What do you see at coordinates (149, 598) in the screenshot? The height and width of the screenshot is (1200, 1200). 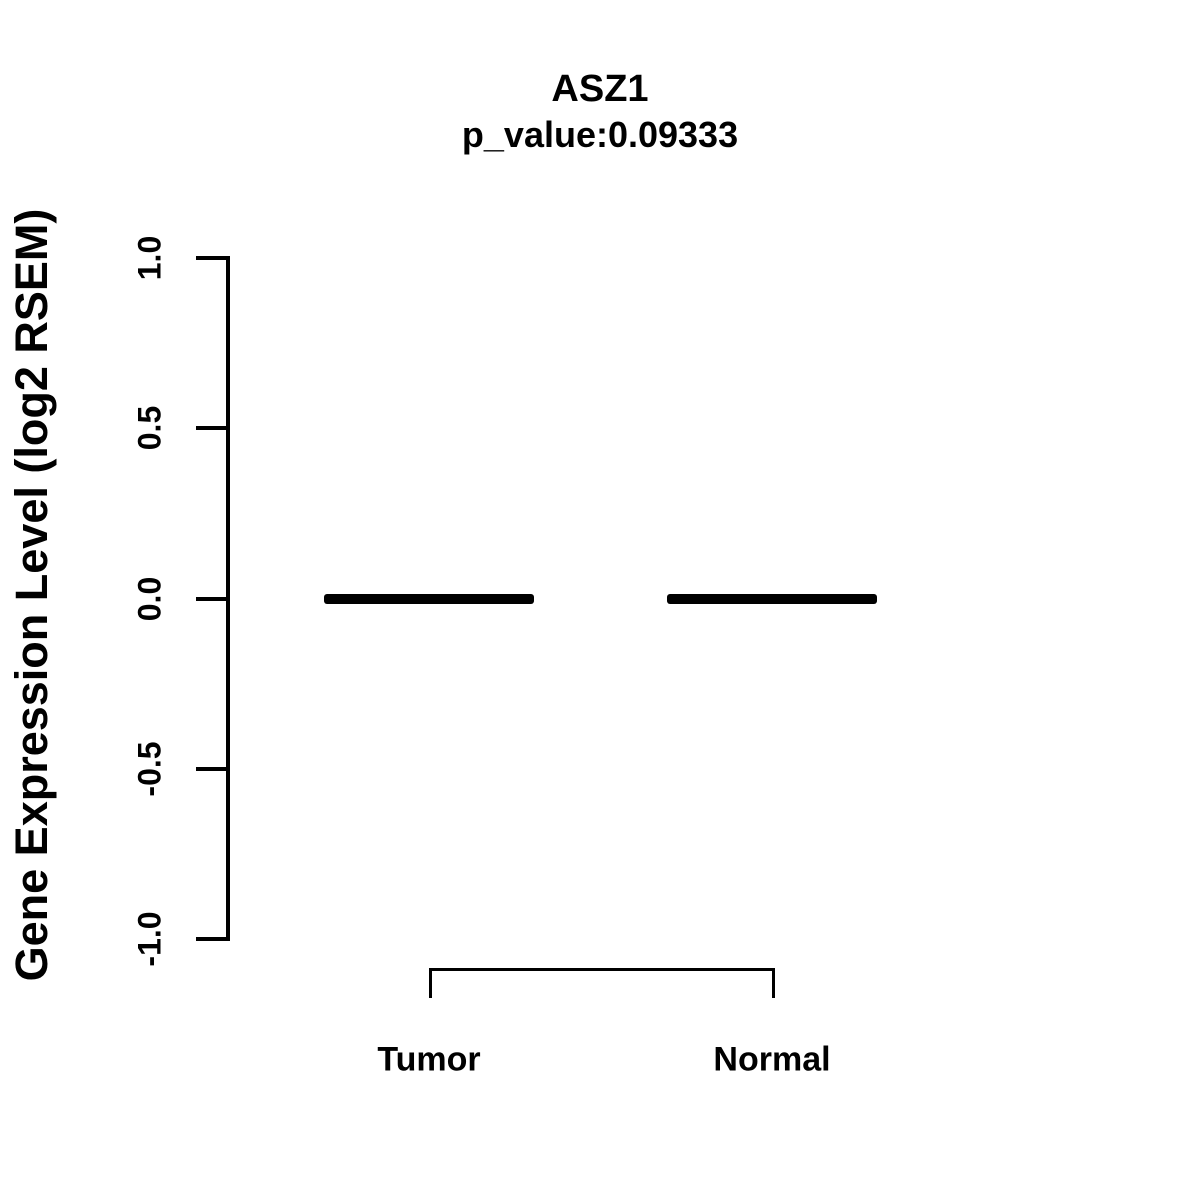 I see `y-tick-label: 0.0` at bounding box center [149, 598].